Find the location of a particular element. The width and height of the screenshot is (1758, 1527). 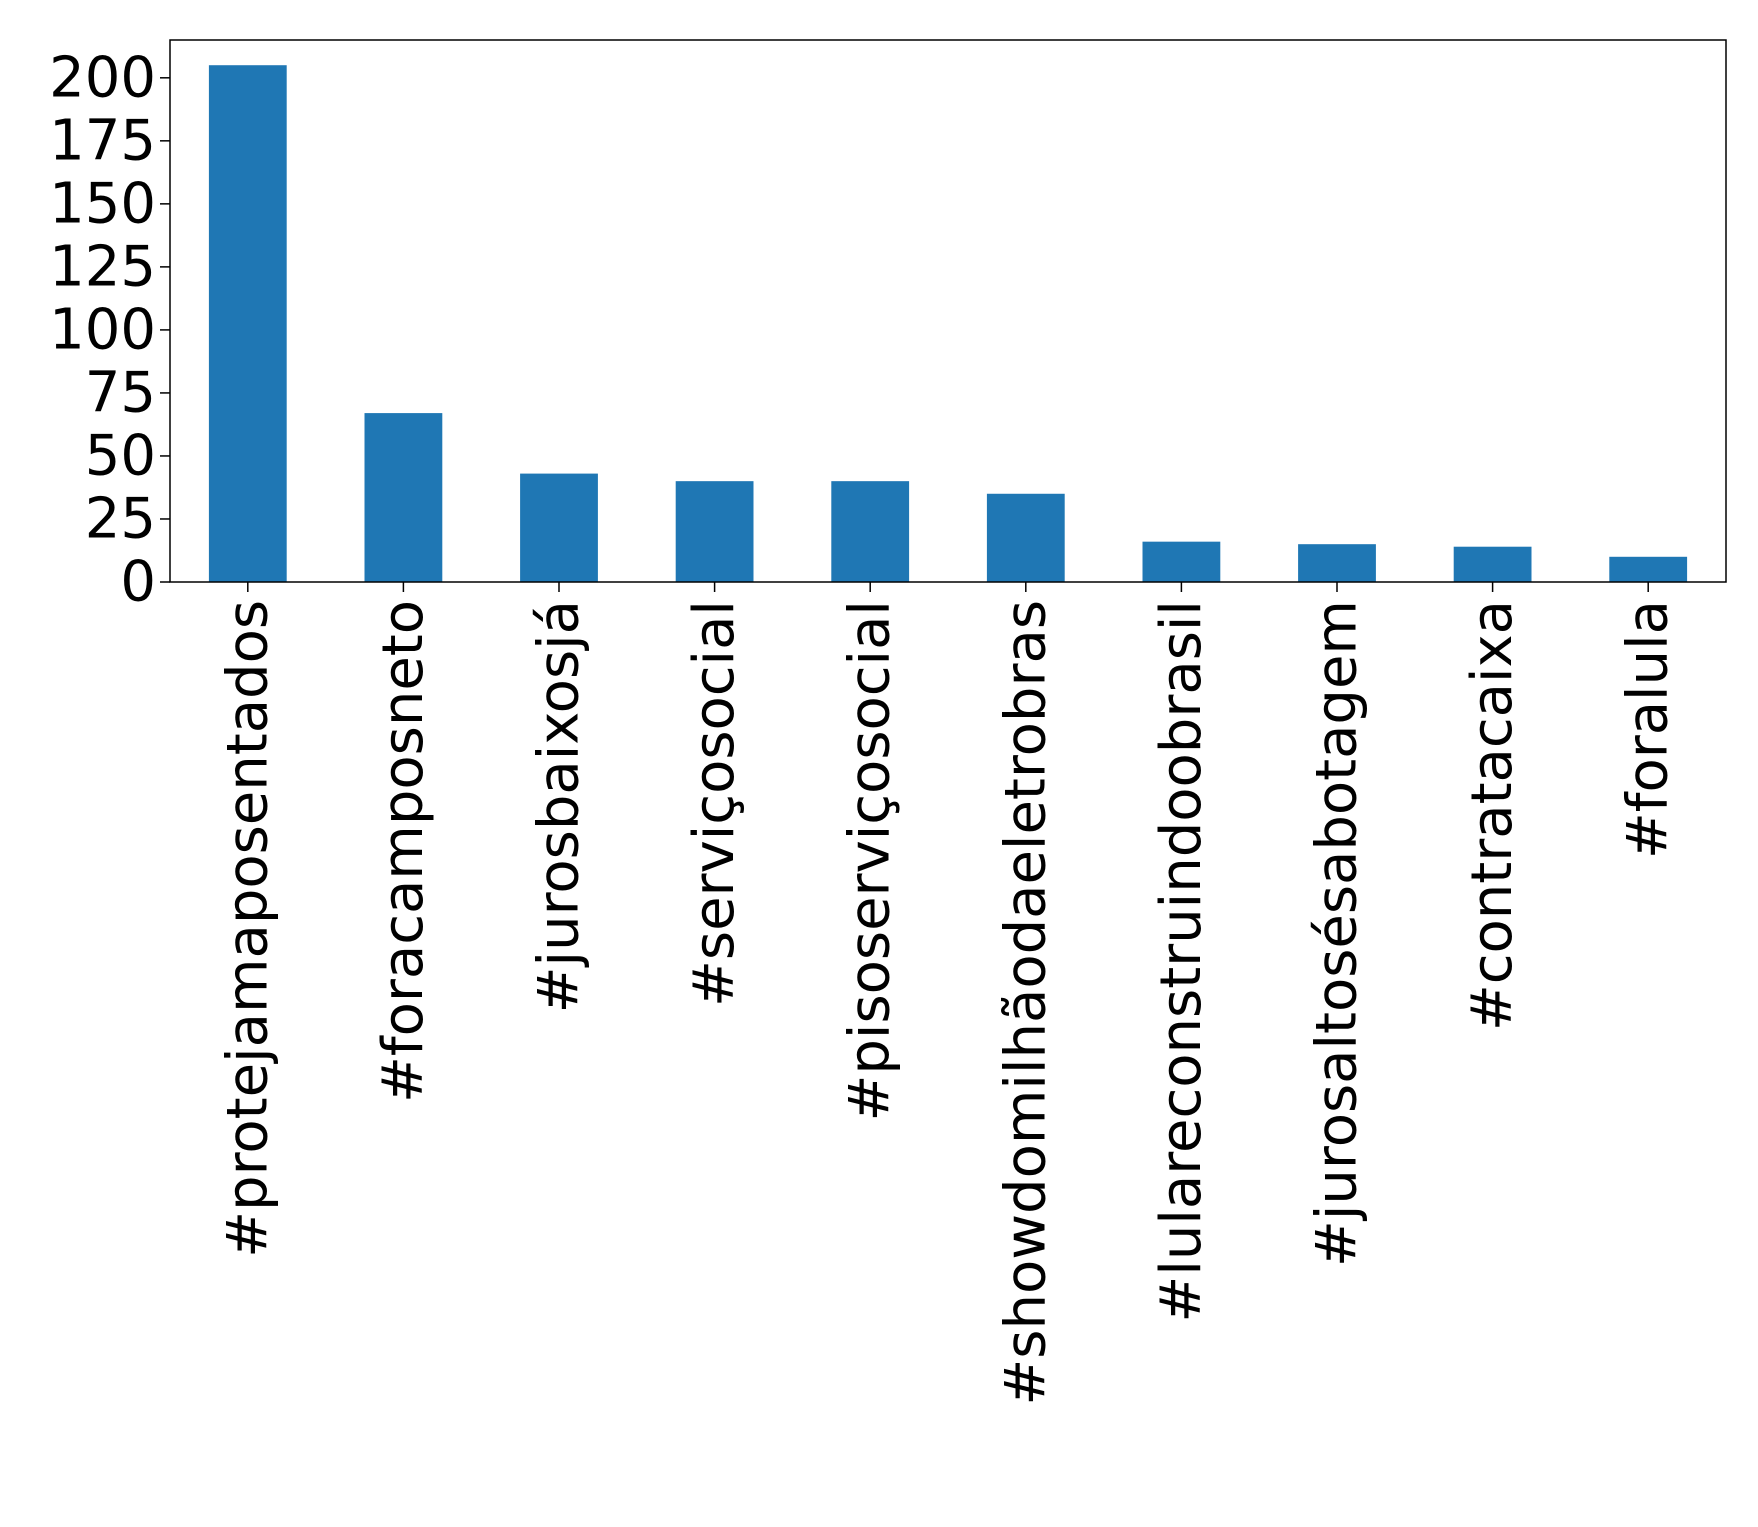

x-tick-label-9: #foralula is located at coordinates (1648, 729).